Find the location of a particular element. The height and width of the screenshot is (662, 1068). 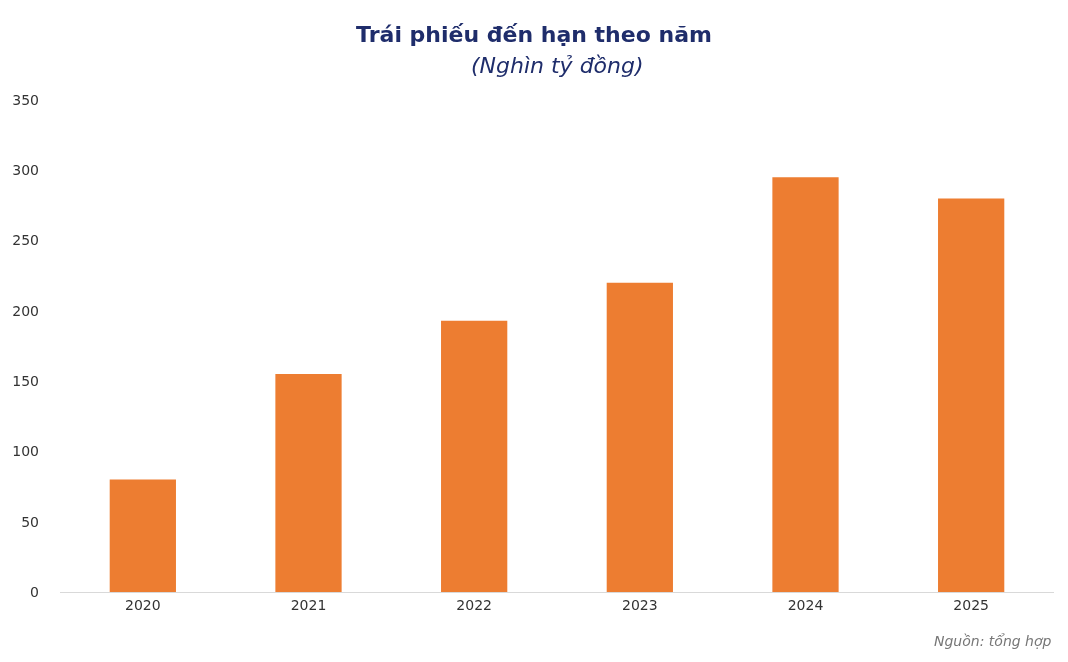

x-tick-label: 2021 is located at coordinates (308, 604).